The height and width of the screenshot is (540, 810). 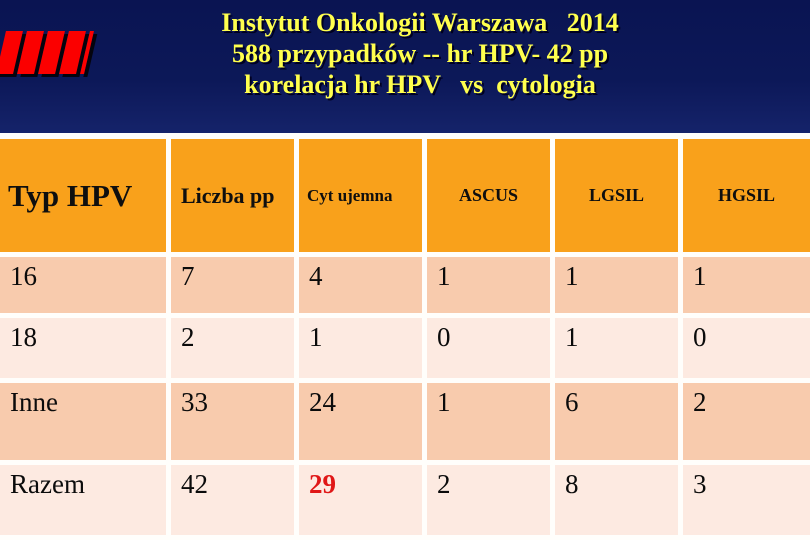 What do you see at coordinates (616, 195) in the screenshot?
I see `column-header-lgsil: LGSIL` at bounding box center [616, 195].